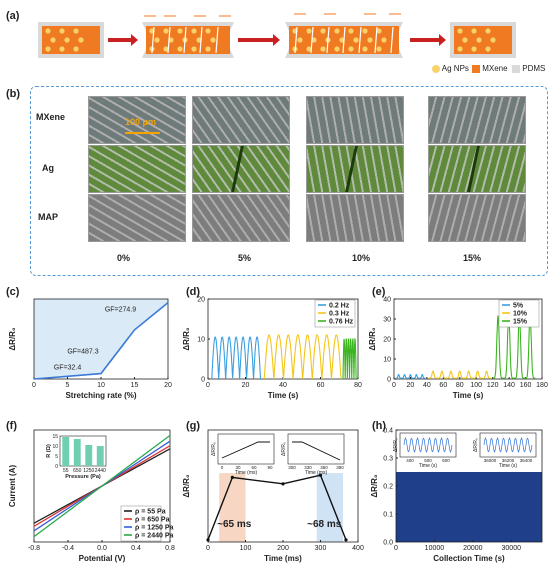  Describe the element at coordinates (490, 460) in the screenshot. I see `h-inset-x-tick: 36000` at that location.